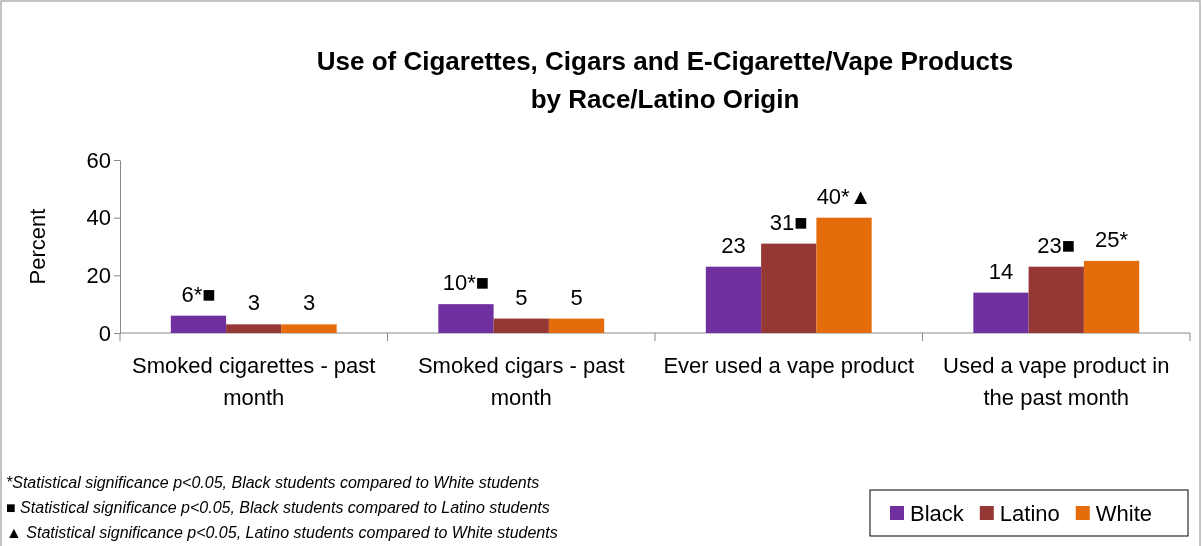  Describe the element at coordinates (282, 532) in the screenshot. I see `text: ▲ Statistical significance p<0.05, Latino students compared to White students` at that location.